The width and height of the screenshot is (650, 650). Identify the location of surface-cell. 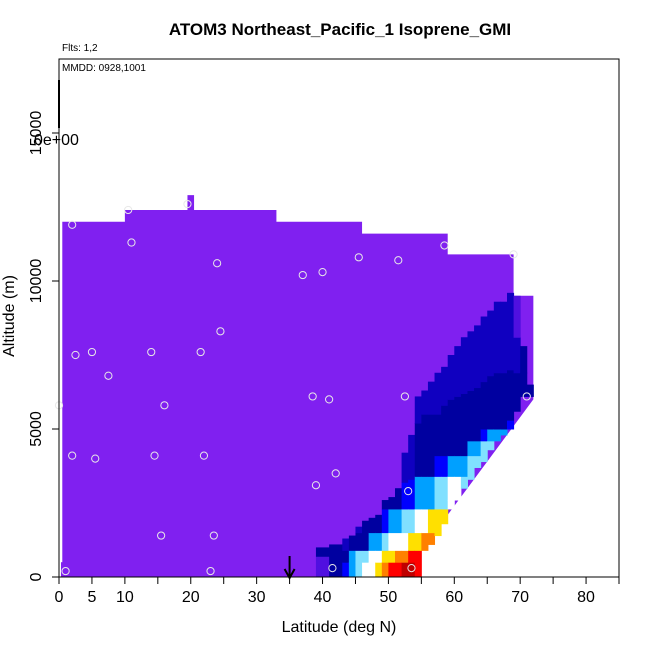
(64, 569).